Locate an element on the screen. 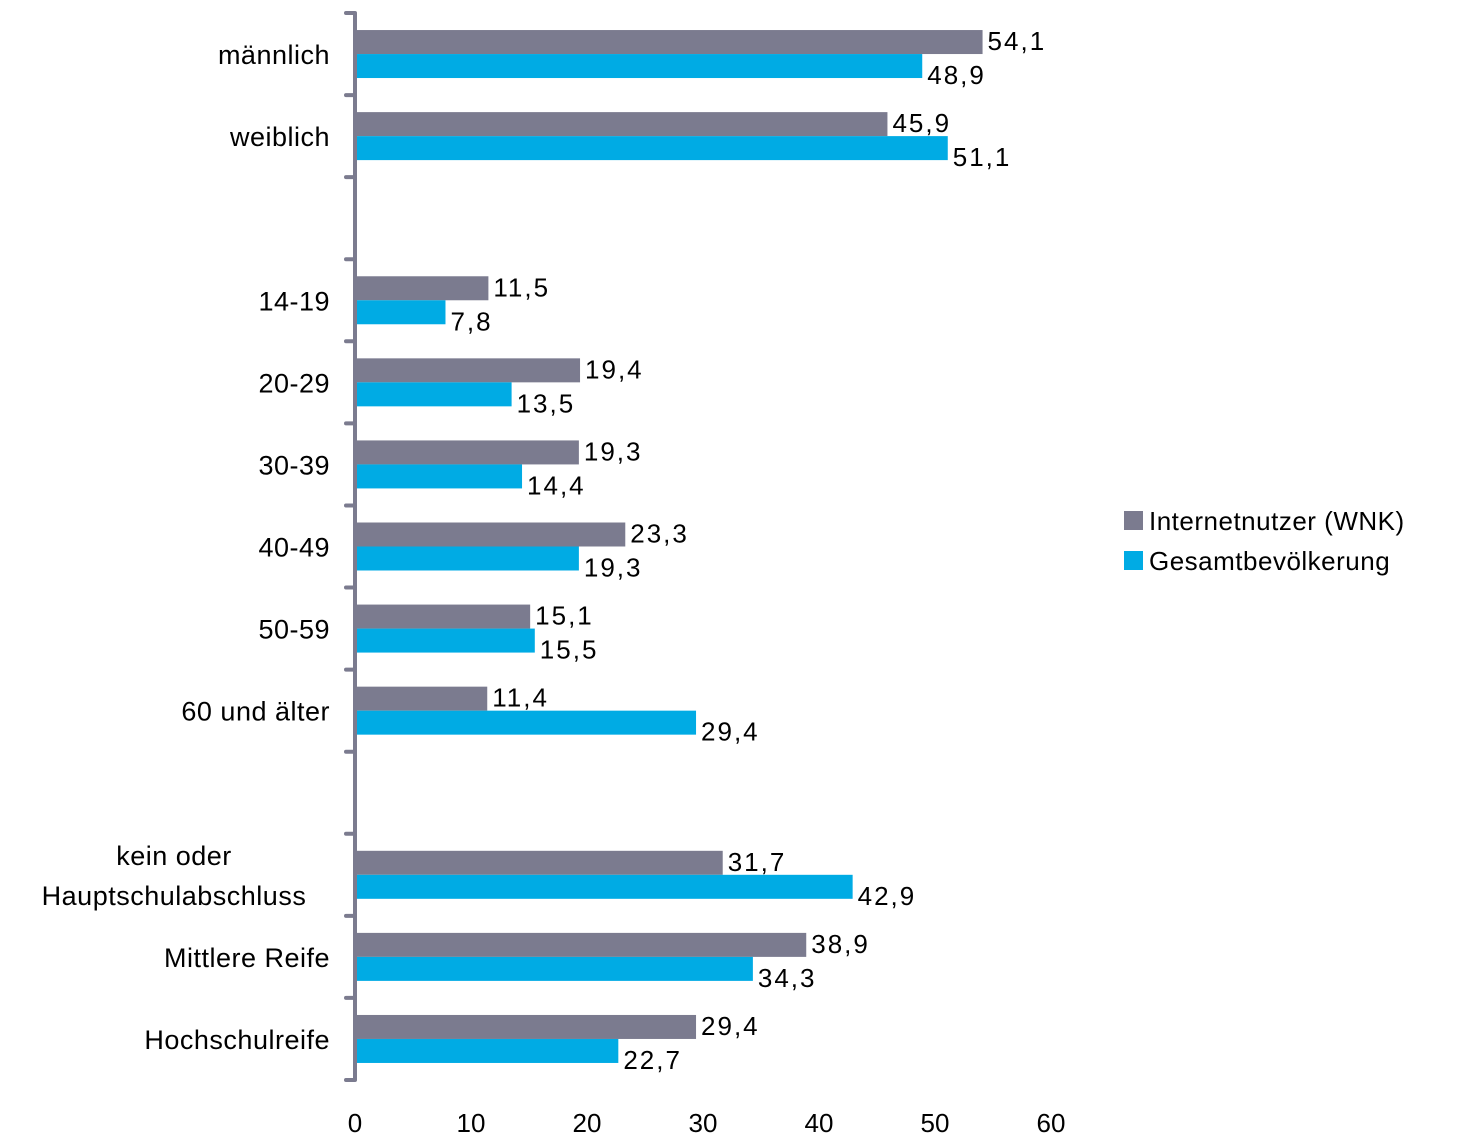 This screenshot has width=1482, height=1140. value-label: 51,1 is located at coordinates (982, 157).